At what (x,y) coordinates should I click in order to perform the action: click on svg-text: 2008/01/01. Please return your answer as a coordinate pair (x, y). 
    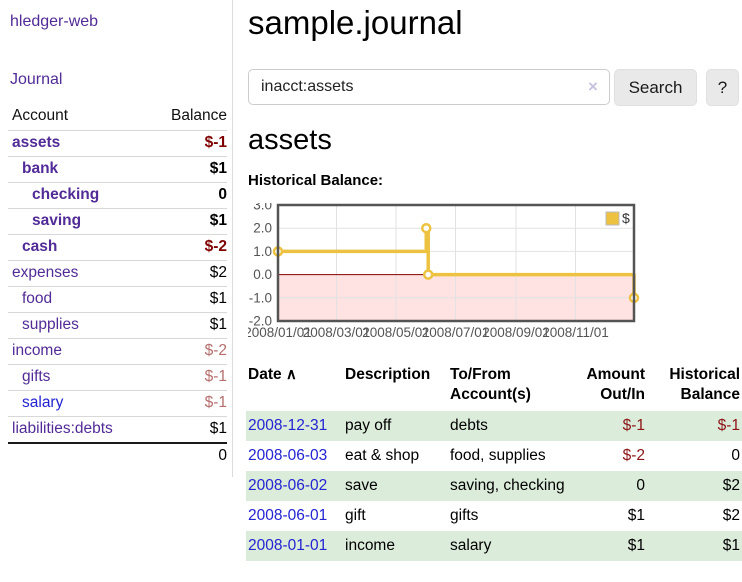
    Looking at the image, I should click on (280, 332).